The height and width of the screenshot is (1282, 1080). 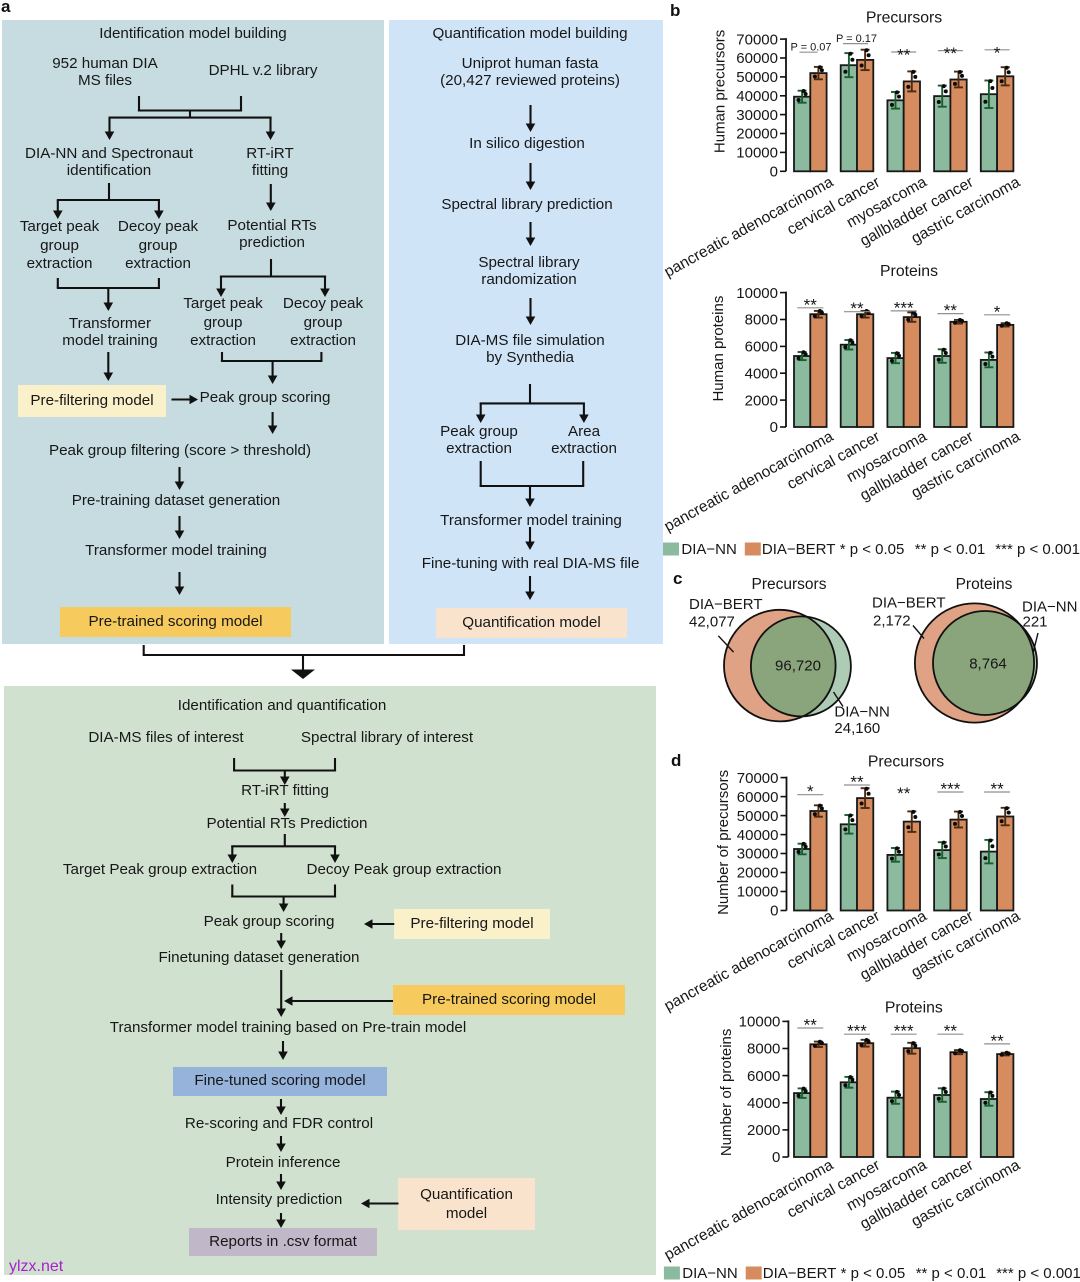 What do you see at coordinates (718, 349) in the screenshot?
I see `svg-text: Human proteins` at bounding box center [718, 349].